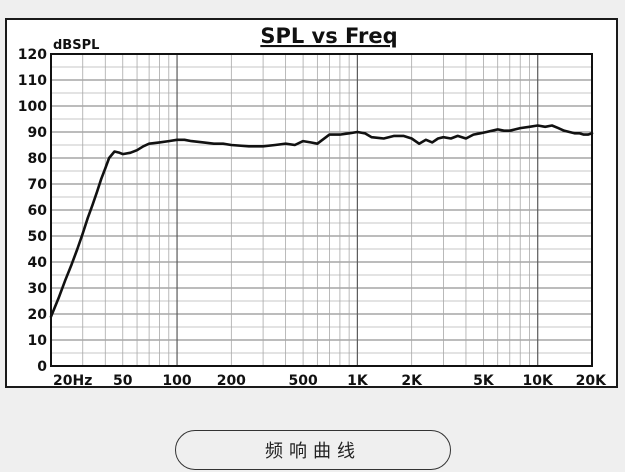 The height and width of the screenshot is (472, 625). What do you see at coordinates (42, 367) in the screenshot?
I see `y-tick-label: 0` at bounding box center [42, 367].